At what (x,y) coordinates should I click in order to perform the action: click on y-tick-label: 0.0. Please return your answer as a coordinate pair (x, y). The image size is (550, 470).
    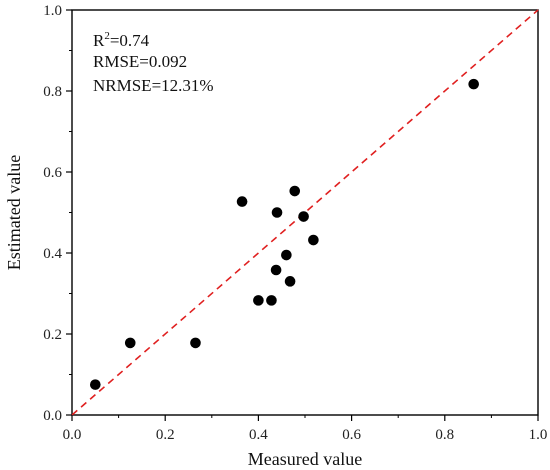
    Looking at the image, I should click on (52, 416).